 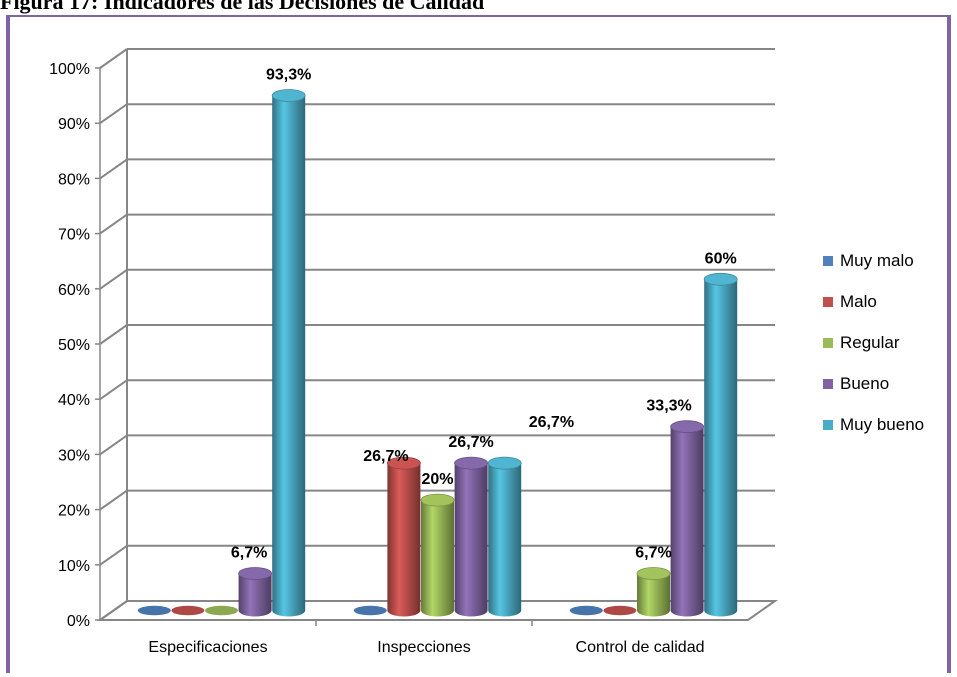 I want to click on y-tick-label: 40%, so click(x=74, y=400).